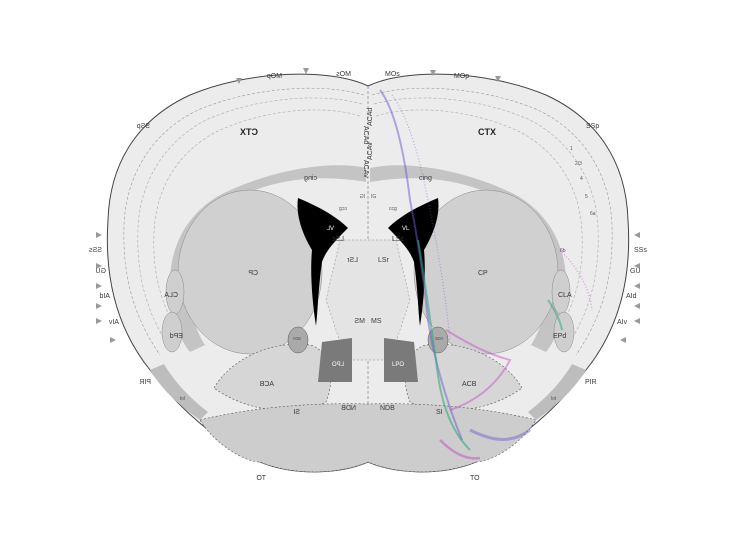 The height and width of the screenshot is (551, 736). Describe the element at coordinates (559, 336) in the screenshot. I see `label-epd-right: EPd` at that location.